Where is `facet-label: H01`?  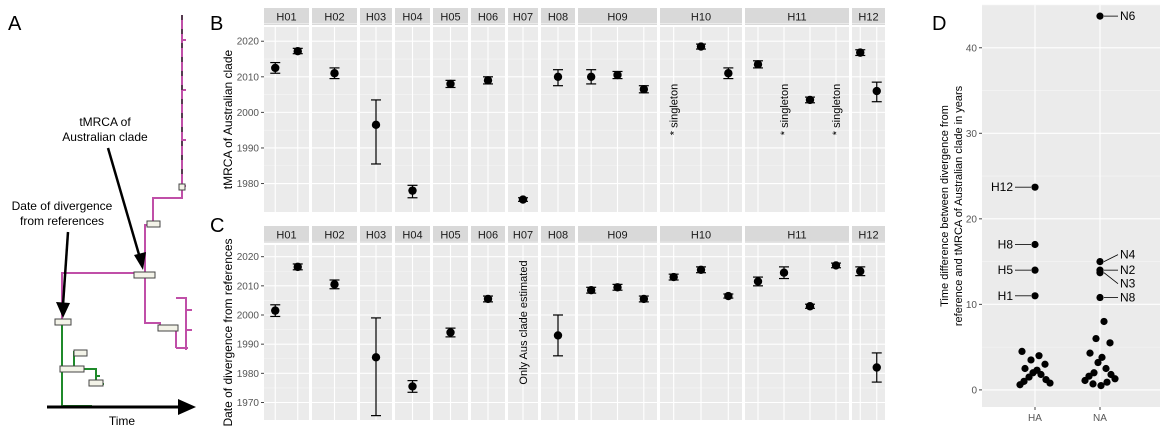 facet-label: H01 is located at coordinates (286, 18).